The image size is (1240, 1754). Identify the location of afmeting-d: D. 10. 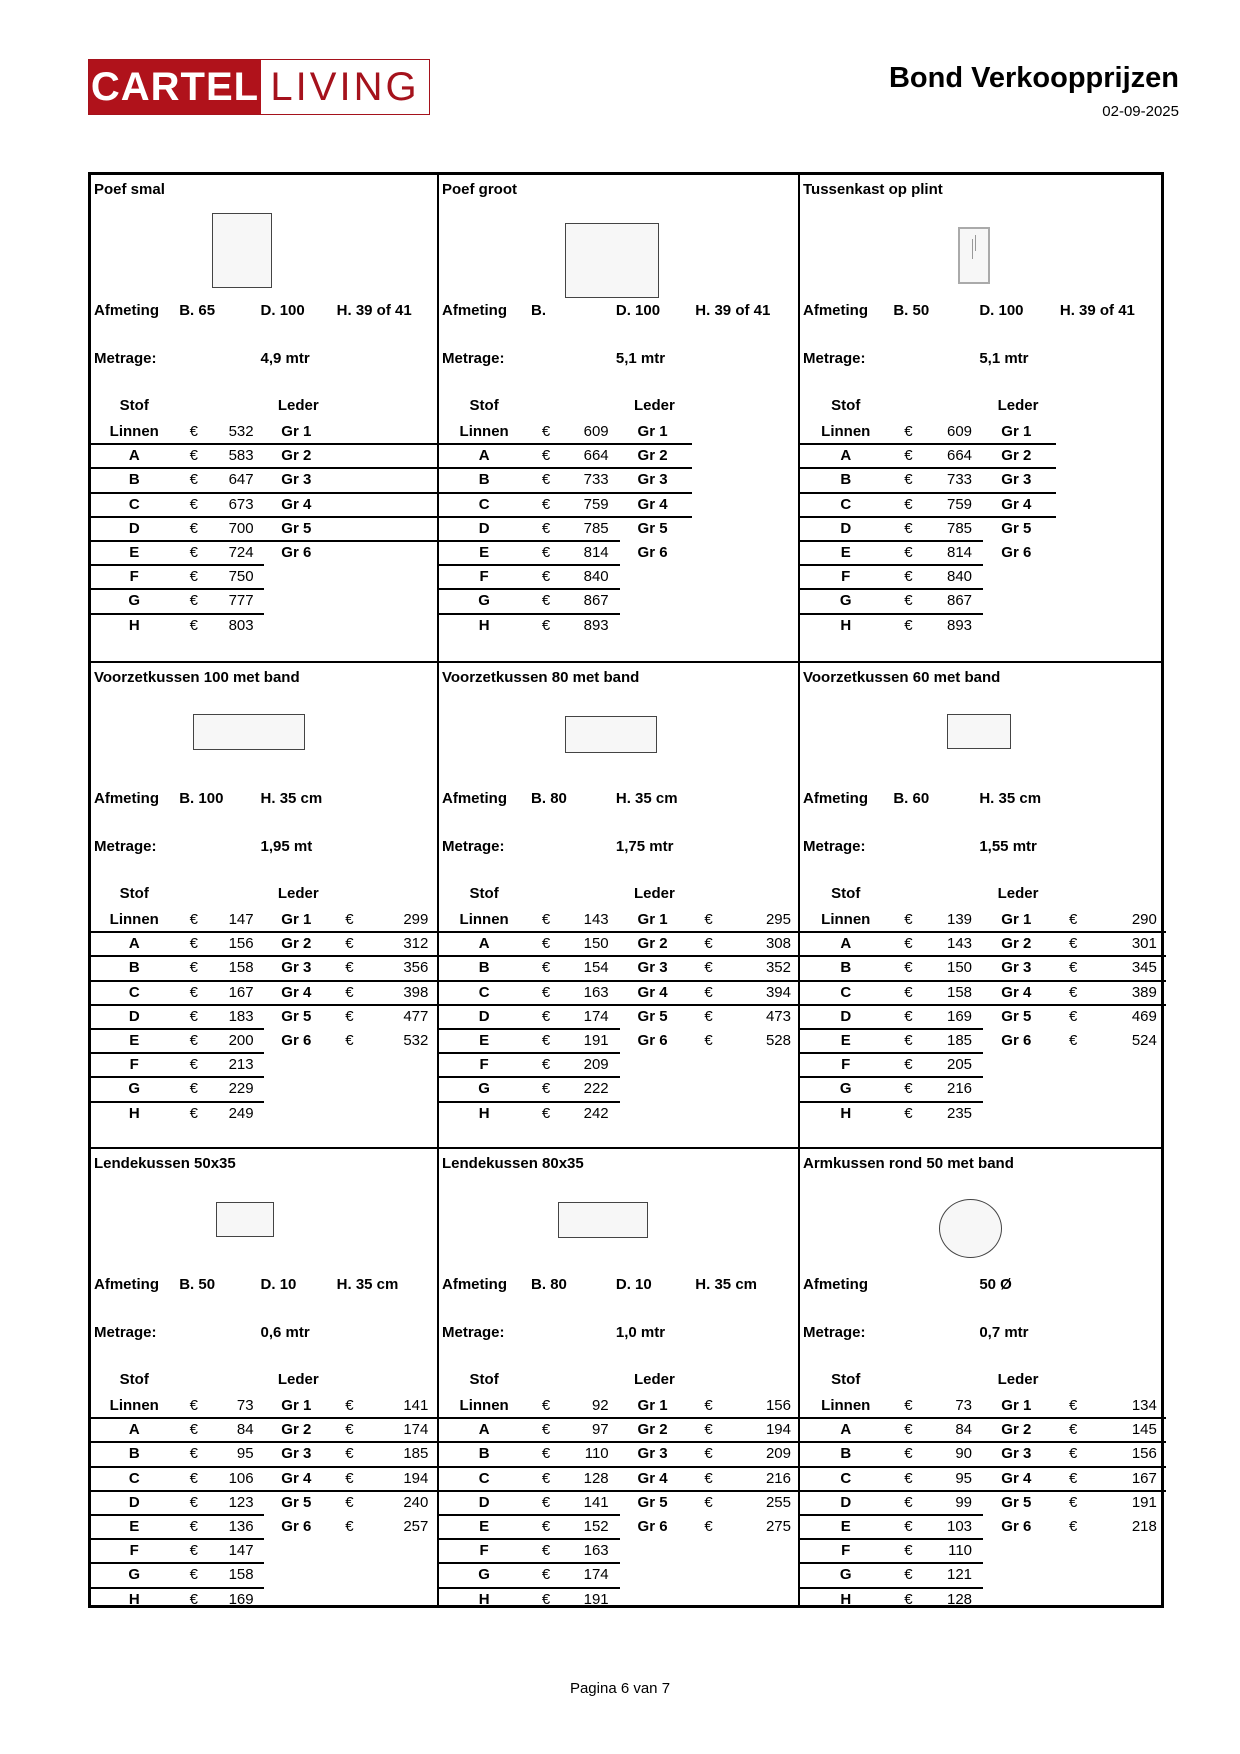
(278, 1284).